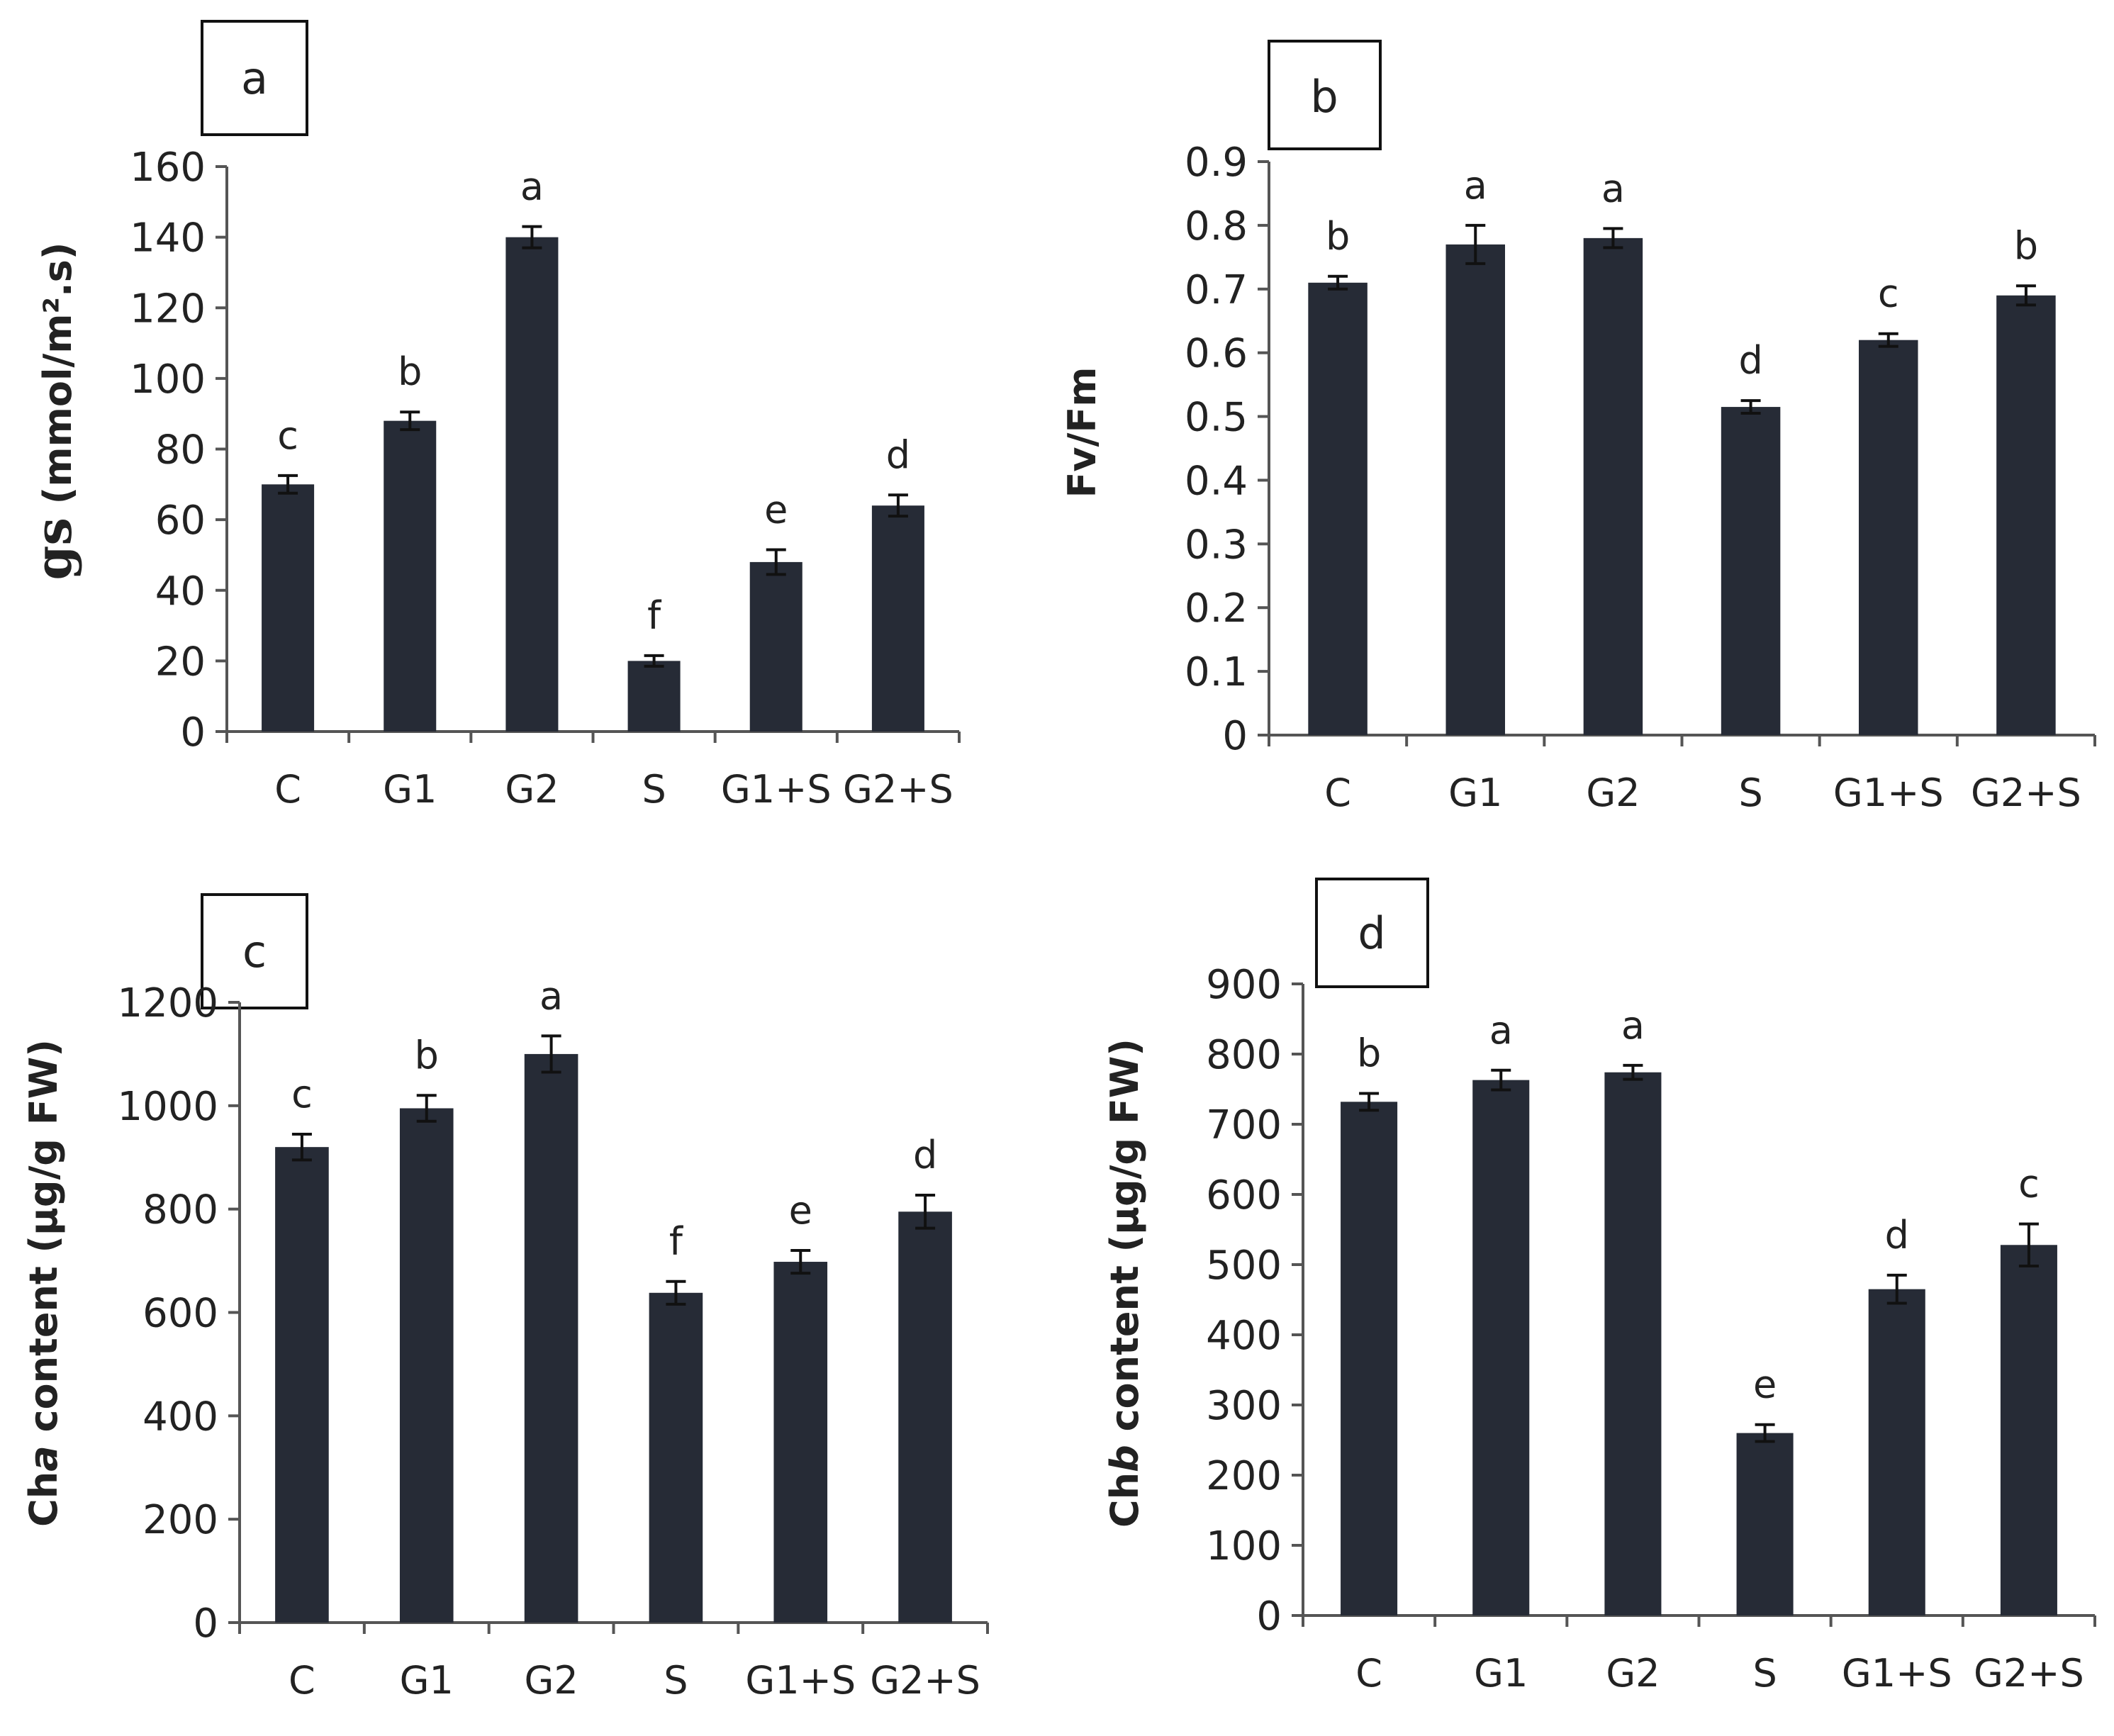 The height and width of the screenshot is (1736, 2114). Describe the element at coordinates (44, 1242) in the screenshot. I see `panel-c-y-axis-label-post: content (µg/g FW)` at that location.